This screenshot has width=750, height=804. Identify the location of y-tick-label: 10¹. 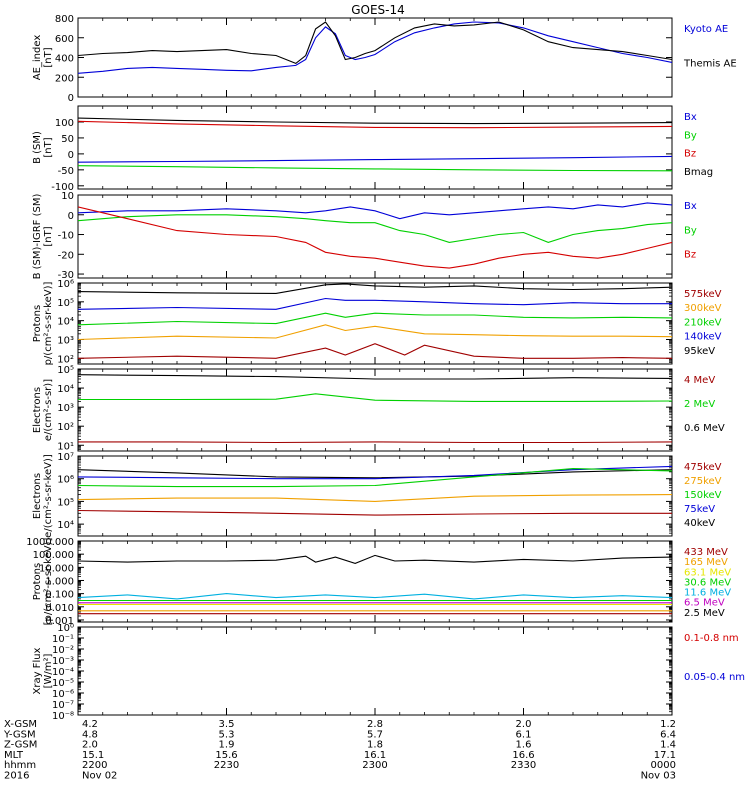
(65, 446).